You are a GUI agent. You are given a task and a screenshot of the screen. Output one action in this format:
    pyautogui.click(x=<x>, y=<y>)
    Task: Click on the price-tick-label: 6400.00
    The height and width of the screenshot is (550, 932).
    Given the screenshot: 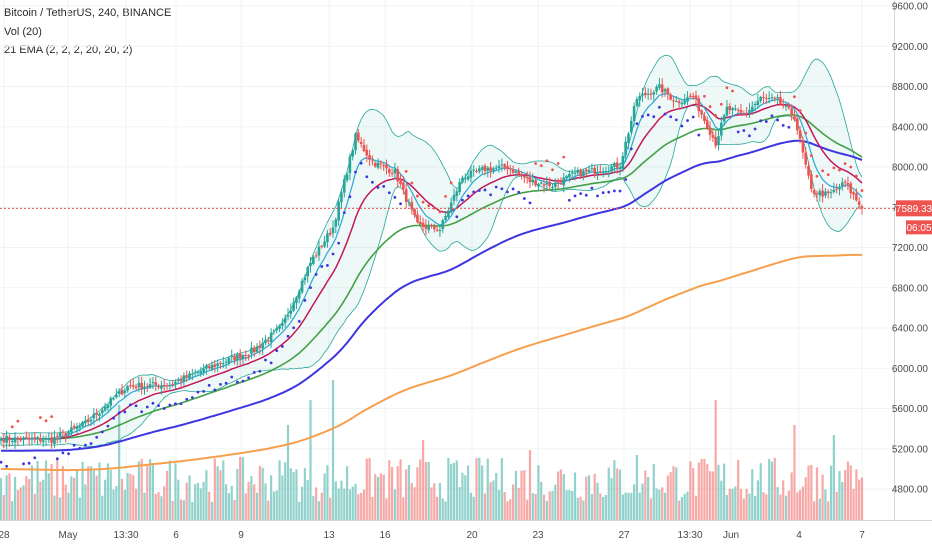 What is the action you would take?
    pyautogui.click(x=910, y=329)
    